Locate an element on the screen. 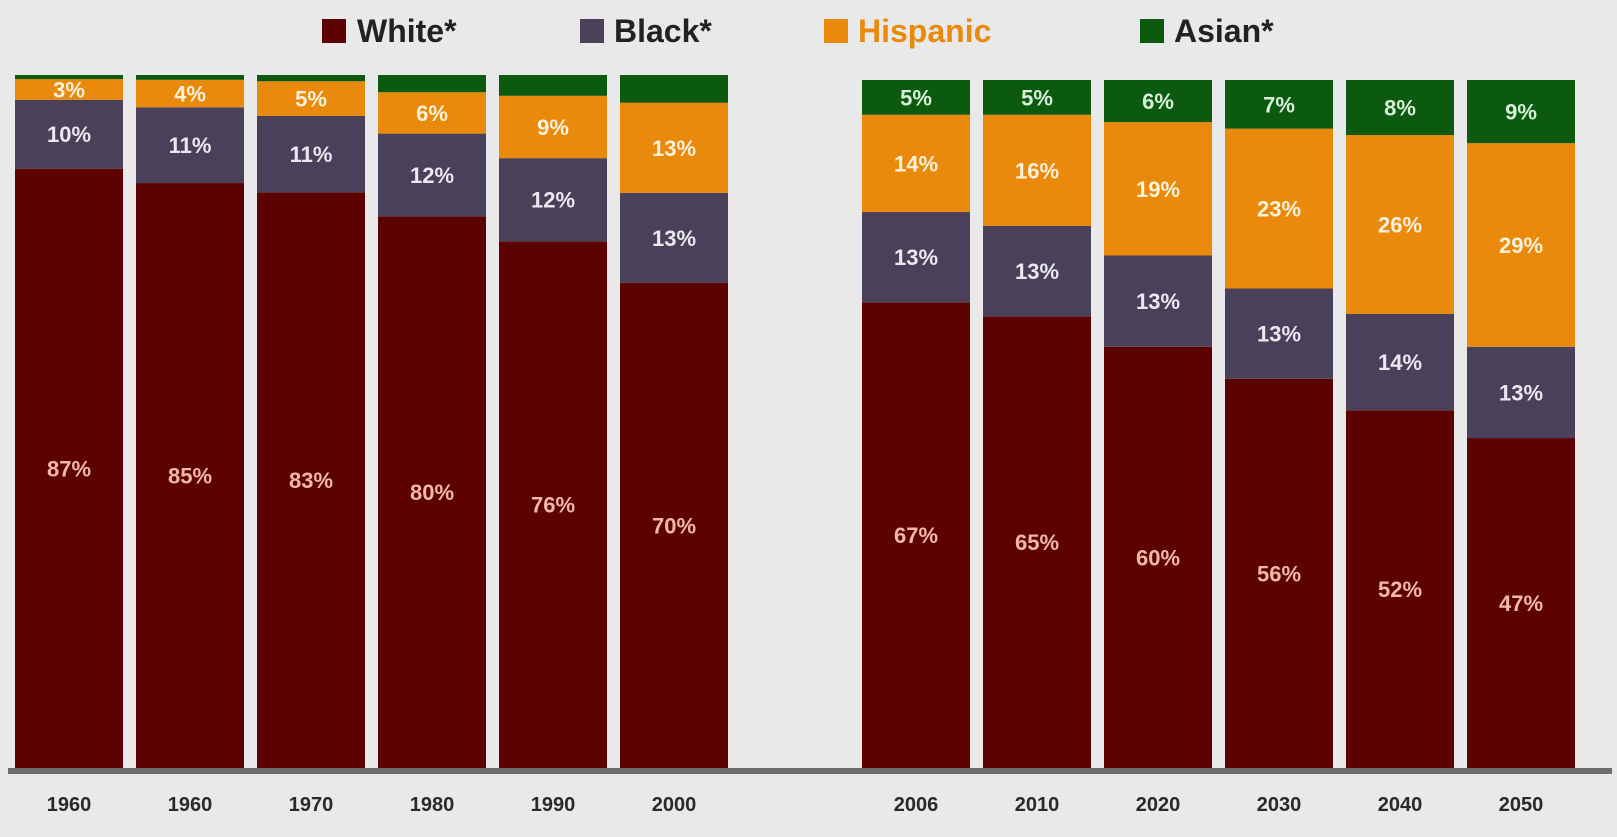  bar-segment-hispanic-2020 is located at coordinates (1158, 189).